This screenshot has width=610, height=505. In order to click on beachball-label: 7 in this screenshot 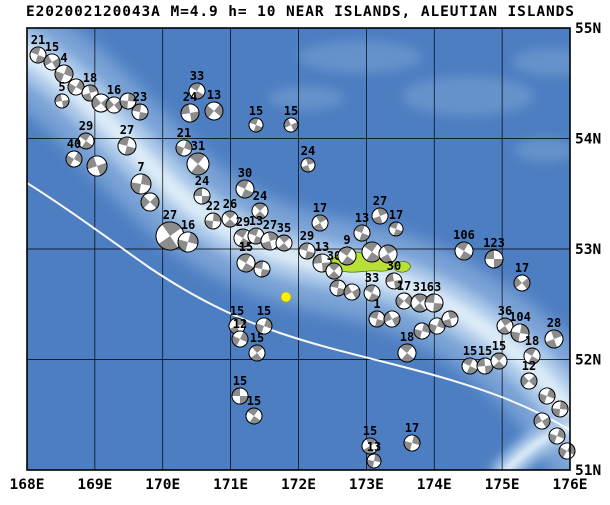, I will do `click(140, 167)`.